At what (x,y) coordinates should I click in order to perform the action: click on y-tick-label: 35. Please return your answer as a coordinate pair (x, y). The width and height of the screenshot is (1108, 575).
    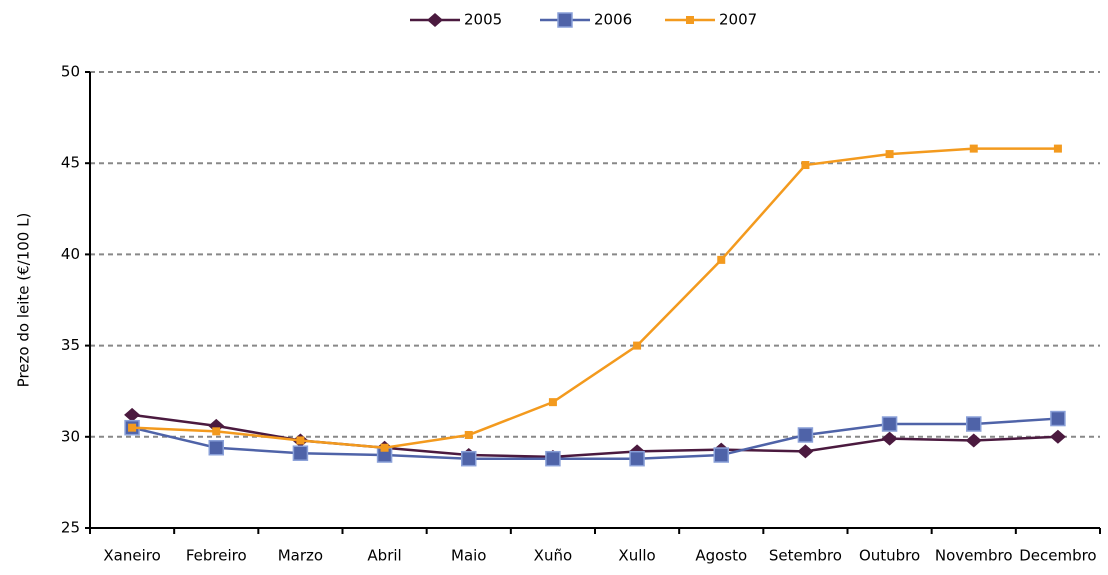
    Looking at the image, I should click on (70, 345).